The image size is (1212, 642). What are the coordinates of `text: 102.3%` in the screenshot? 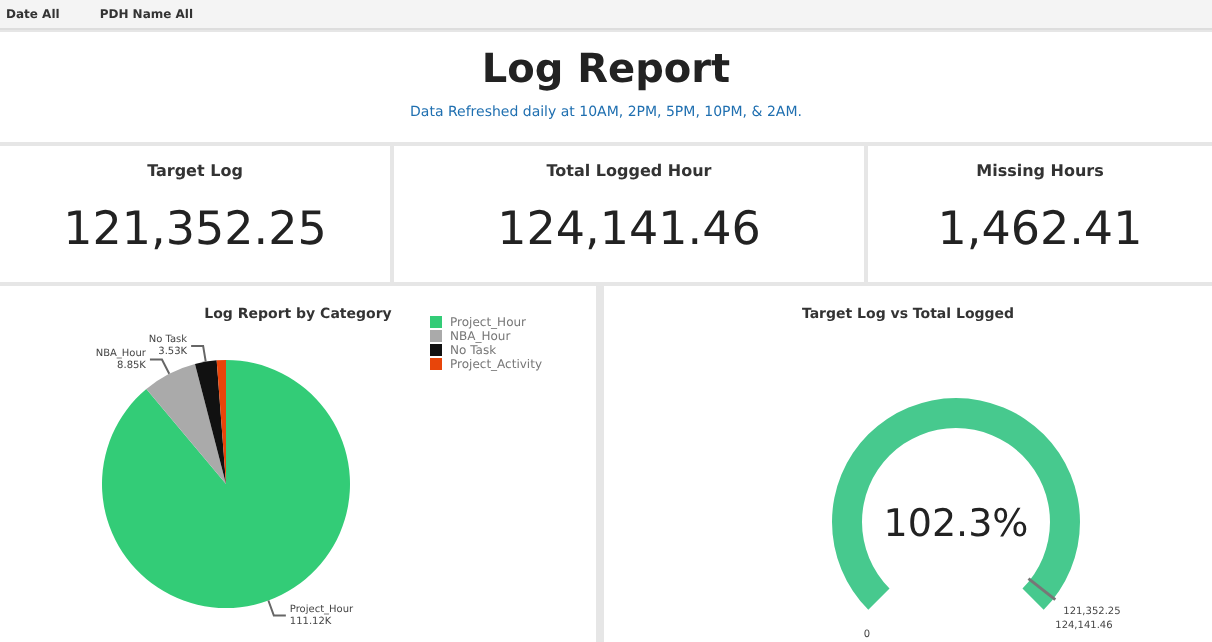 It's located at (956, 524).